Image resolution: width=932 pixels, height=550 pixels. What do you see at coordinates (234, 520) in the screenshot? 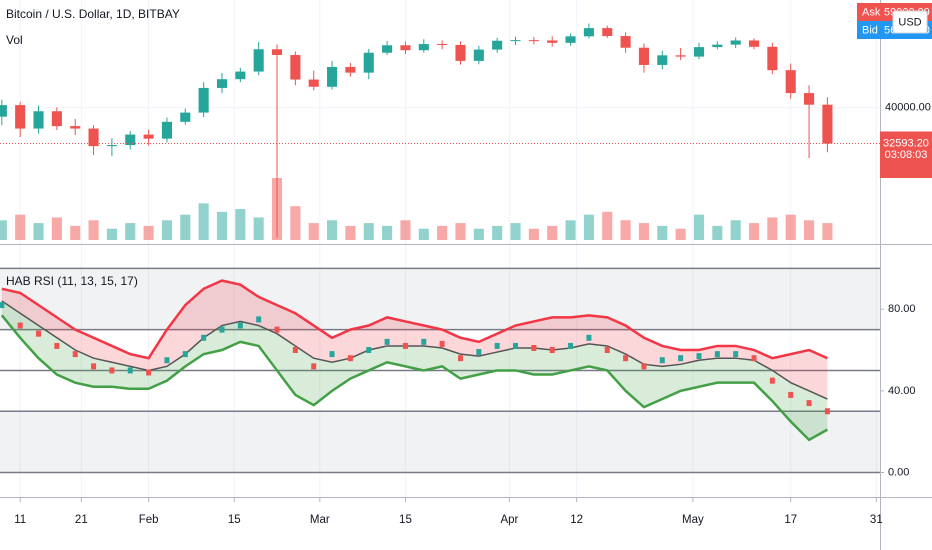
I see `x-tick-label: 15` at bounding box center [234, 520].